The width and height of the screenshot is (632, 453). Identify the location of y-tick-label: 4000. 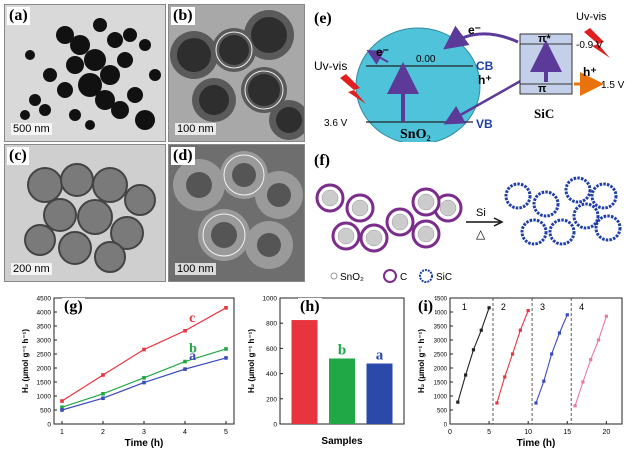
(441, 314).